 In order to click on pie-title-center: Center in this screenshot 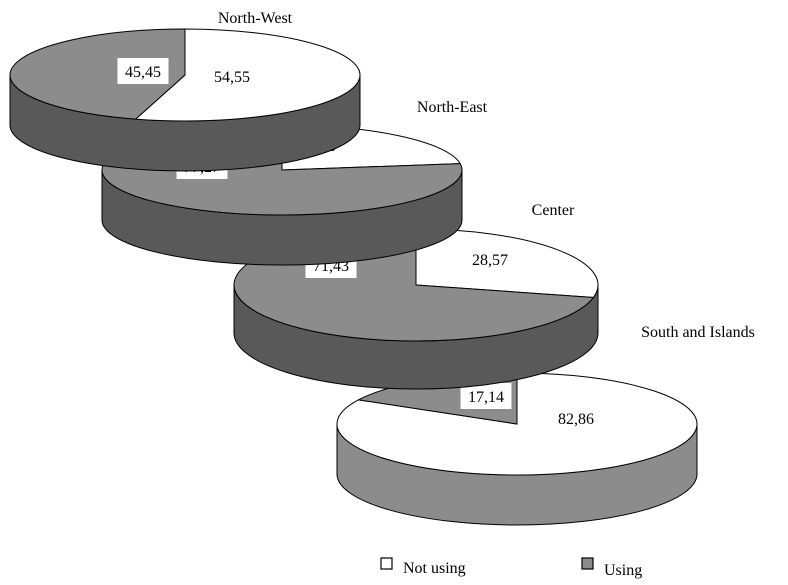, I will do `click(553, 210)`.